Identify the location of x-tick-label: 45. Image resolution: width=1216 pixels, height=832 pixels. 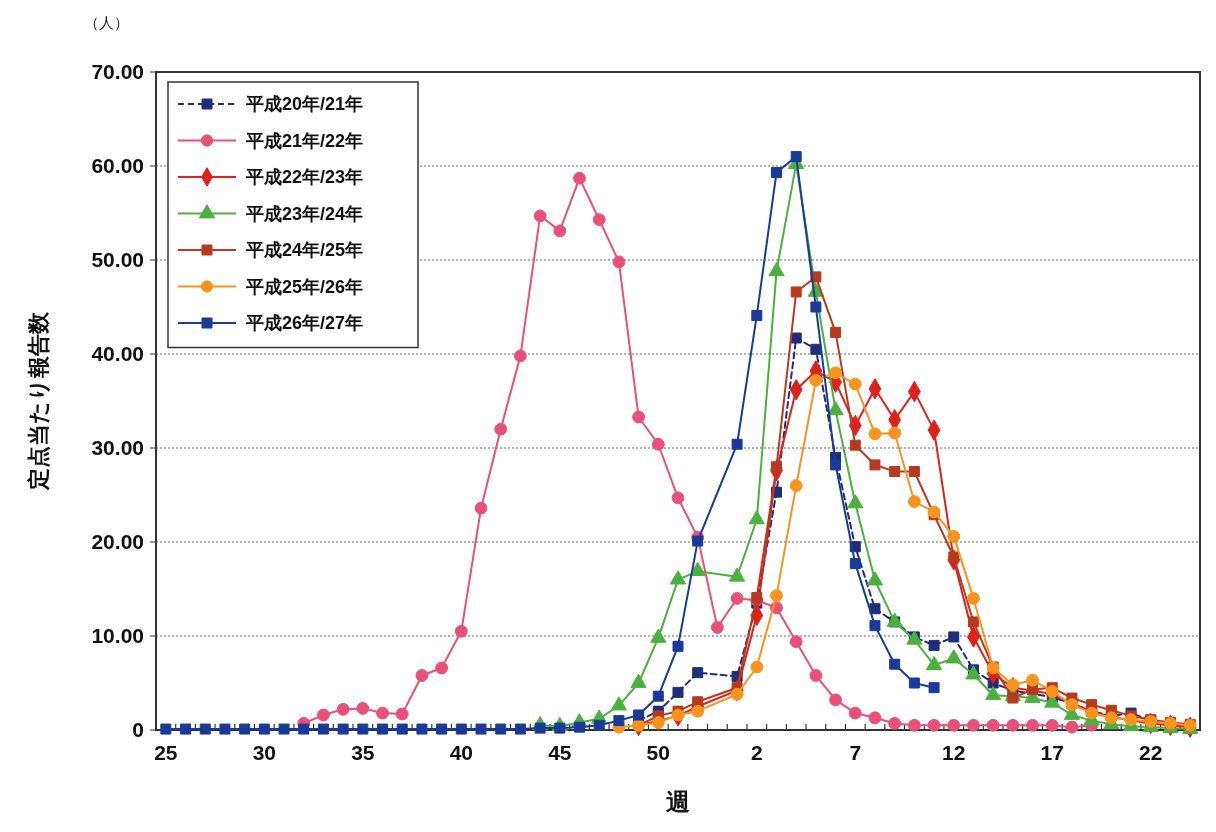
(560, 752).